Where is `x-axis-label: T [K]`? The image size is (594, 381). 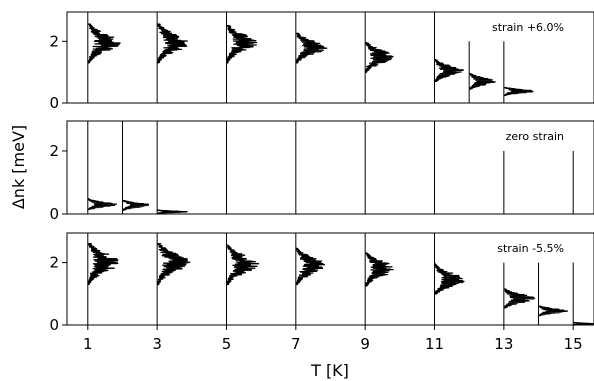
x-axis-label: T [K] is located at coordinates (329, 370).